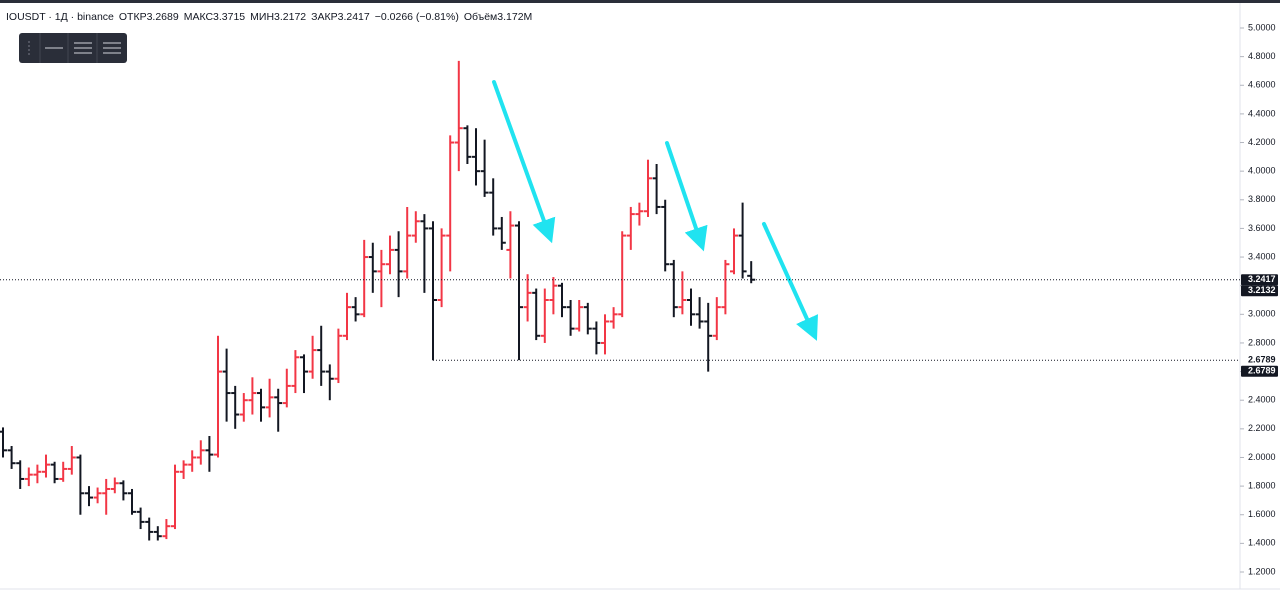 The image size is (1280, 597). Describe the element at coordinates (1262, 56) in the screenshot. I see `y-tick-label: 4.8000` at that location.